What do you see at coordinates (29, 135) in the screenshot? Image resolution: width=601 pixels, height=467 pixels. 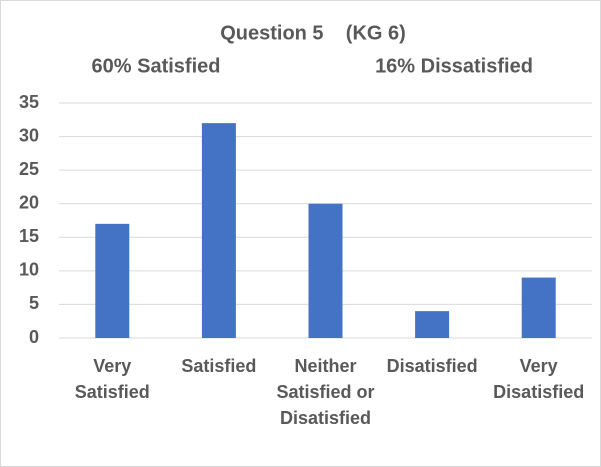 I see `y-tick-label: 30` at bounding box center [29, 135].